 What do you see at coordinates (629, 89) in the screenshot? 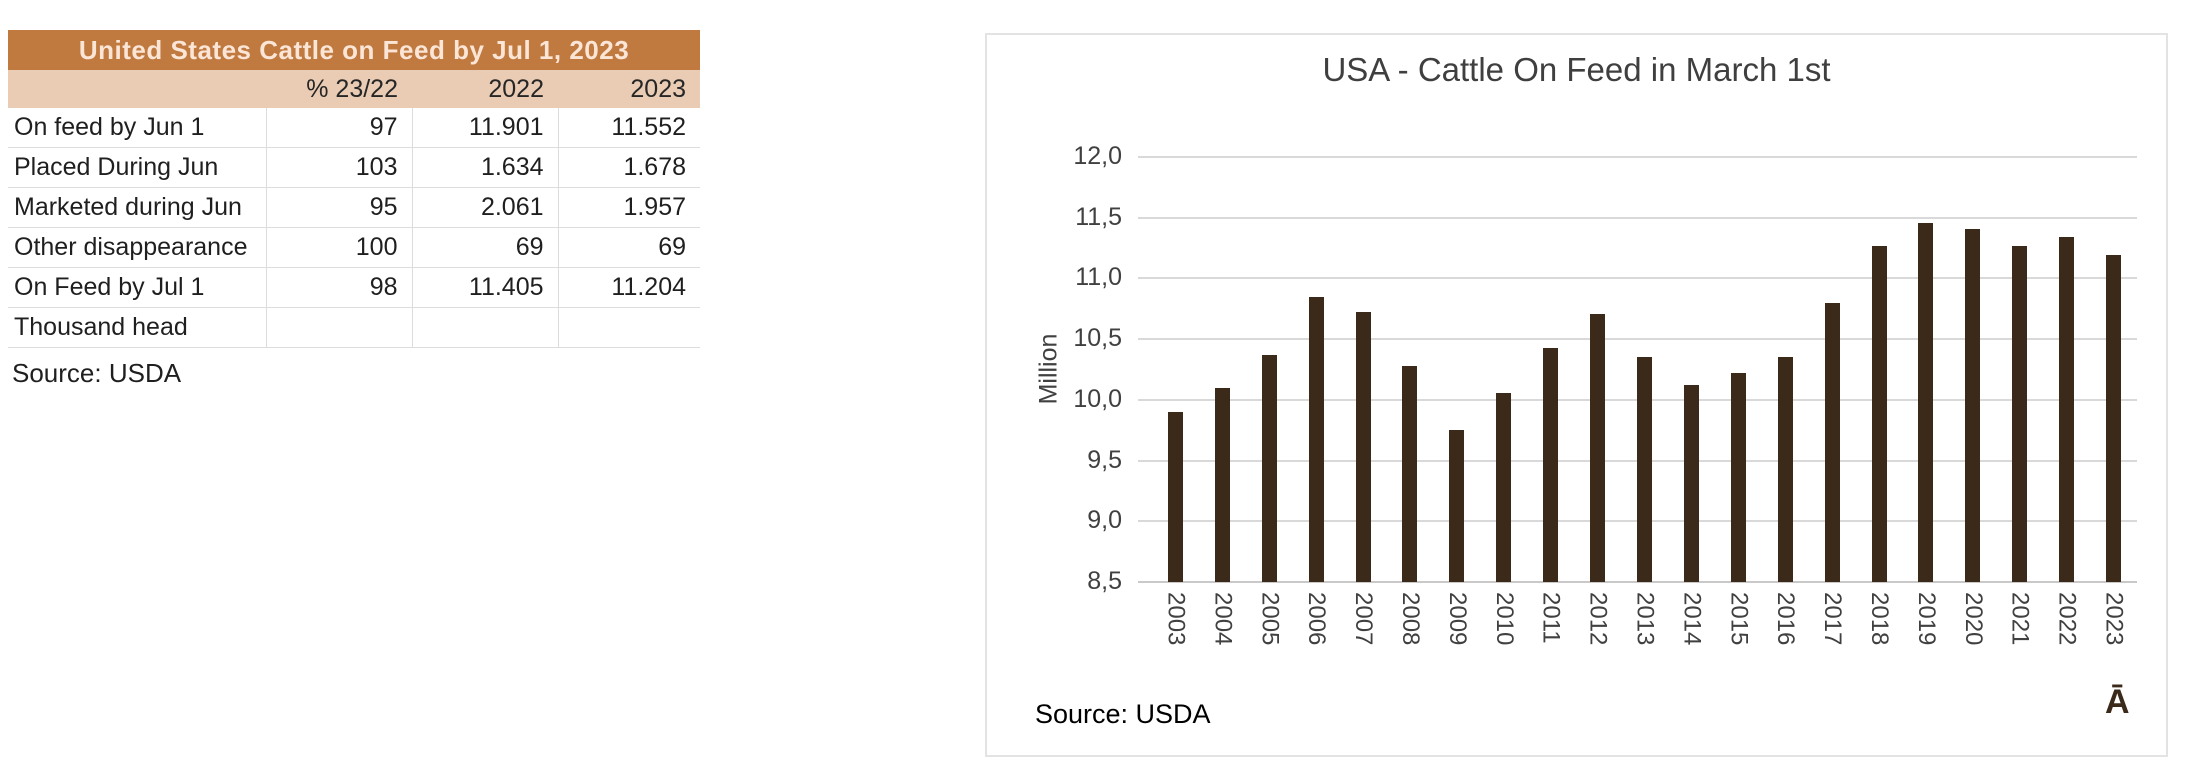
I see `column-header-2023: 2023` at bounding box center [629, 89].